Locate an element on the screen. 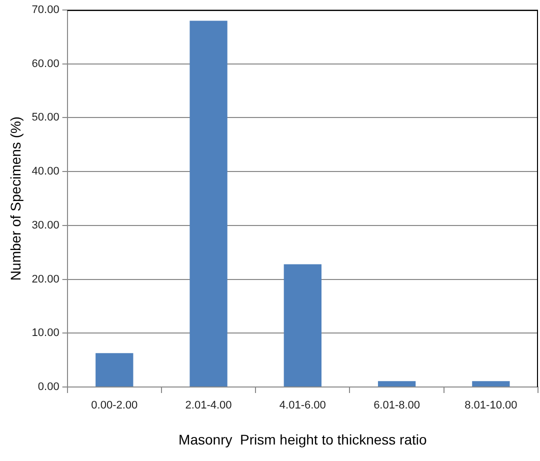  x-tick-label: 4.01-6.00 is located at coordinates (302, 406).